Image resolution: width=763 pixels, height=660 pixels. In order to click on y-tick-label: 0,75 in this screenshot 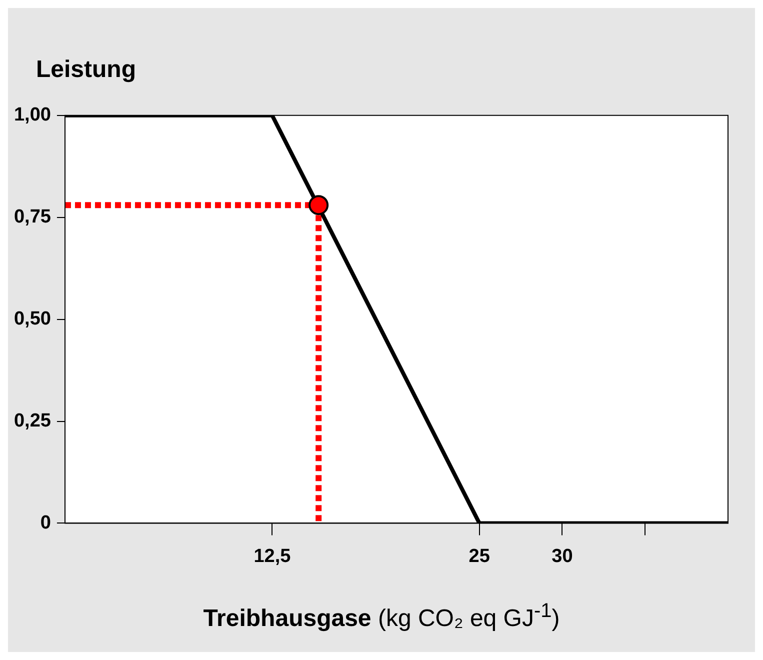, I will do `click(33, 217)`.